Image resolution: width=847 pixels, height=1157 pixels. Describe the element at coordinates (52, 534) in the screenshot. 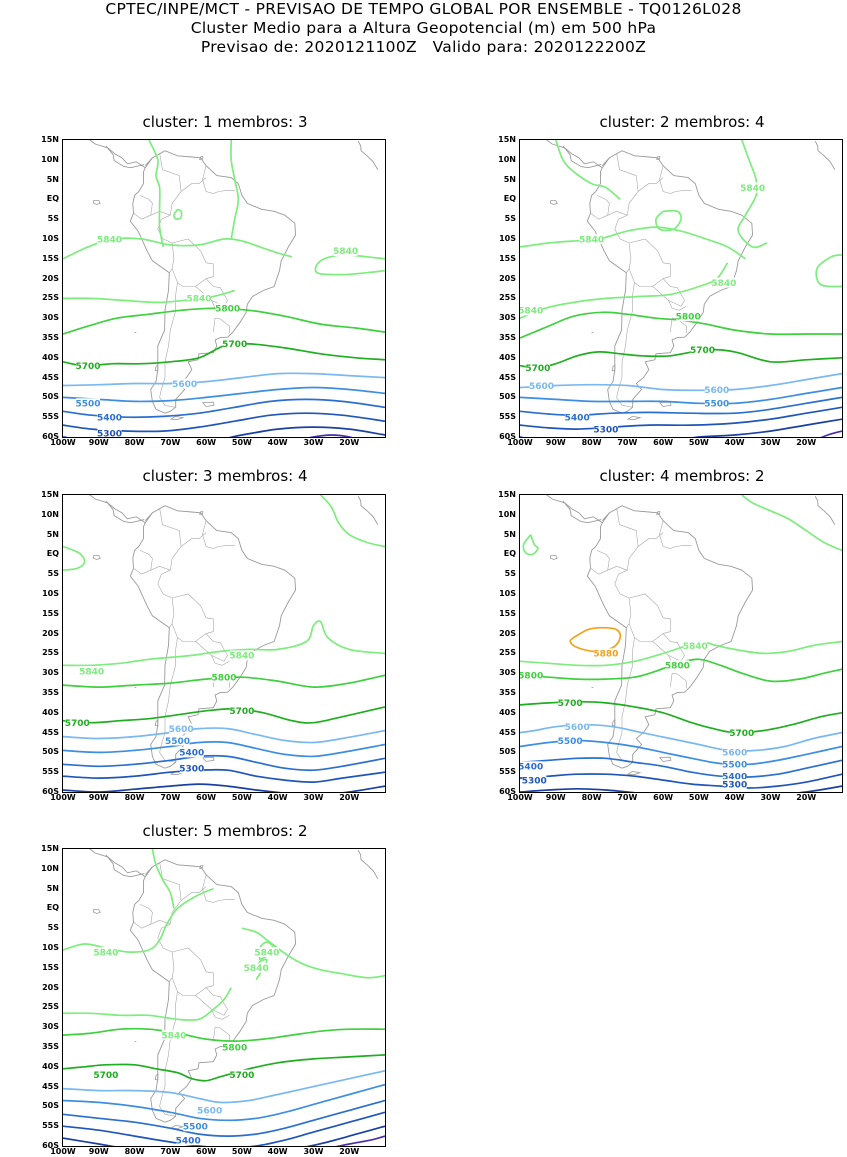

I see `lat-tick-label: 5N` at that location.